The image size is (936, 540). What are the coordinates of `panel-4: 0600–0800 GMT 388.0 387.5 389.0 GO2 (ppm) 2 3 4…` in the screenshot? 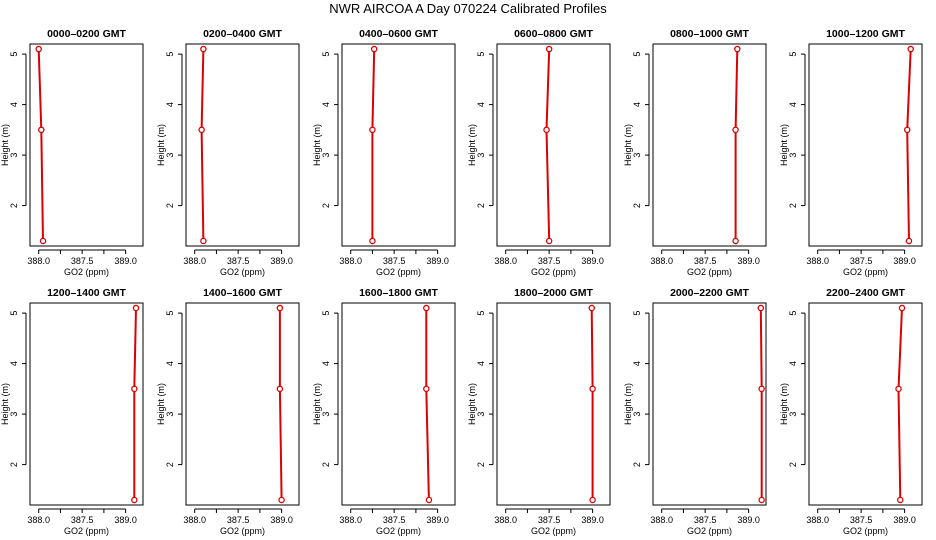 It's located at (539, 152).